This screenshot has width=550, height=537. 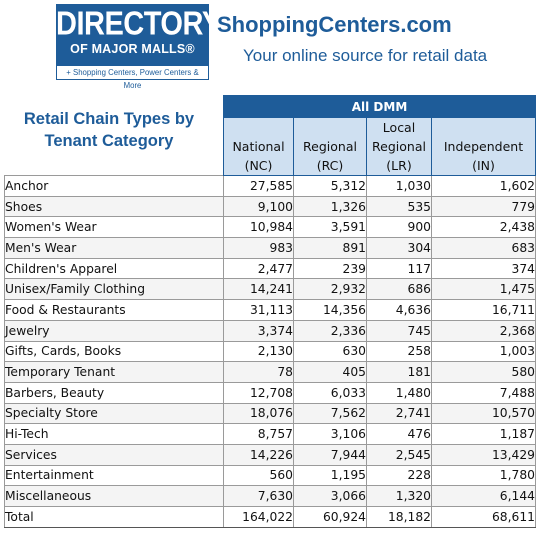 What do you see at coordinates (270, 496) in the screenshot?
I see `table-row: Miscellaneous 7,630 3,066 1,320 6,144` at bounding box center [270, 496].